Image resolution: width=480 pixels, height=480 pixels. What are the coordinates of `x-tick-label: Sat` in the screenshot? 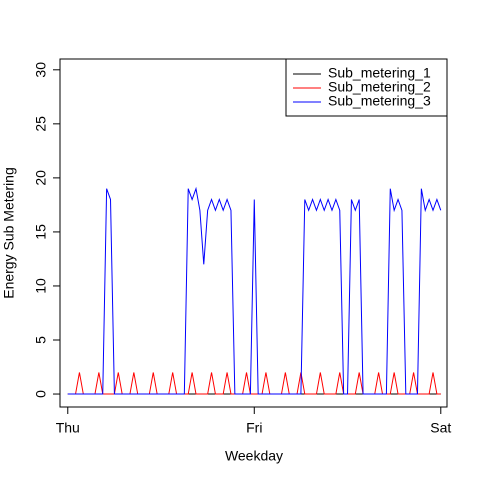 It's located at (440, 428).